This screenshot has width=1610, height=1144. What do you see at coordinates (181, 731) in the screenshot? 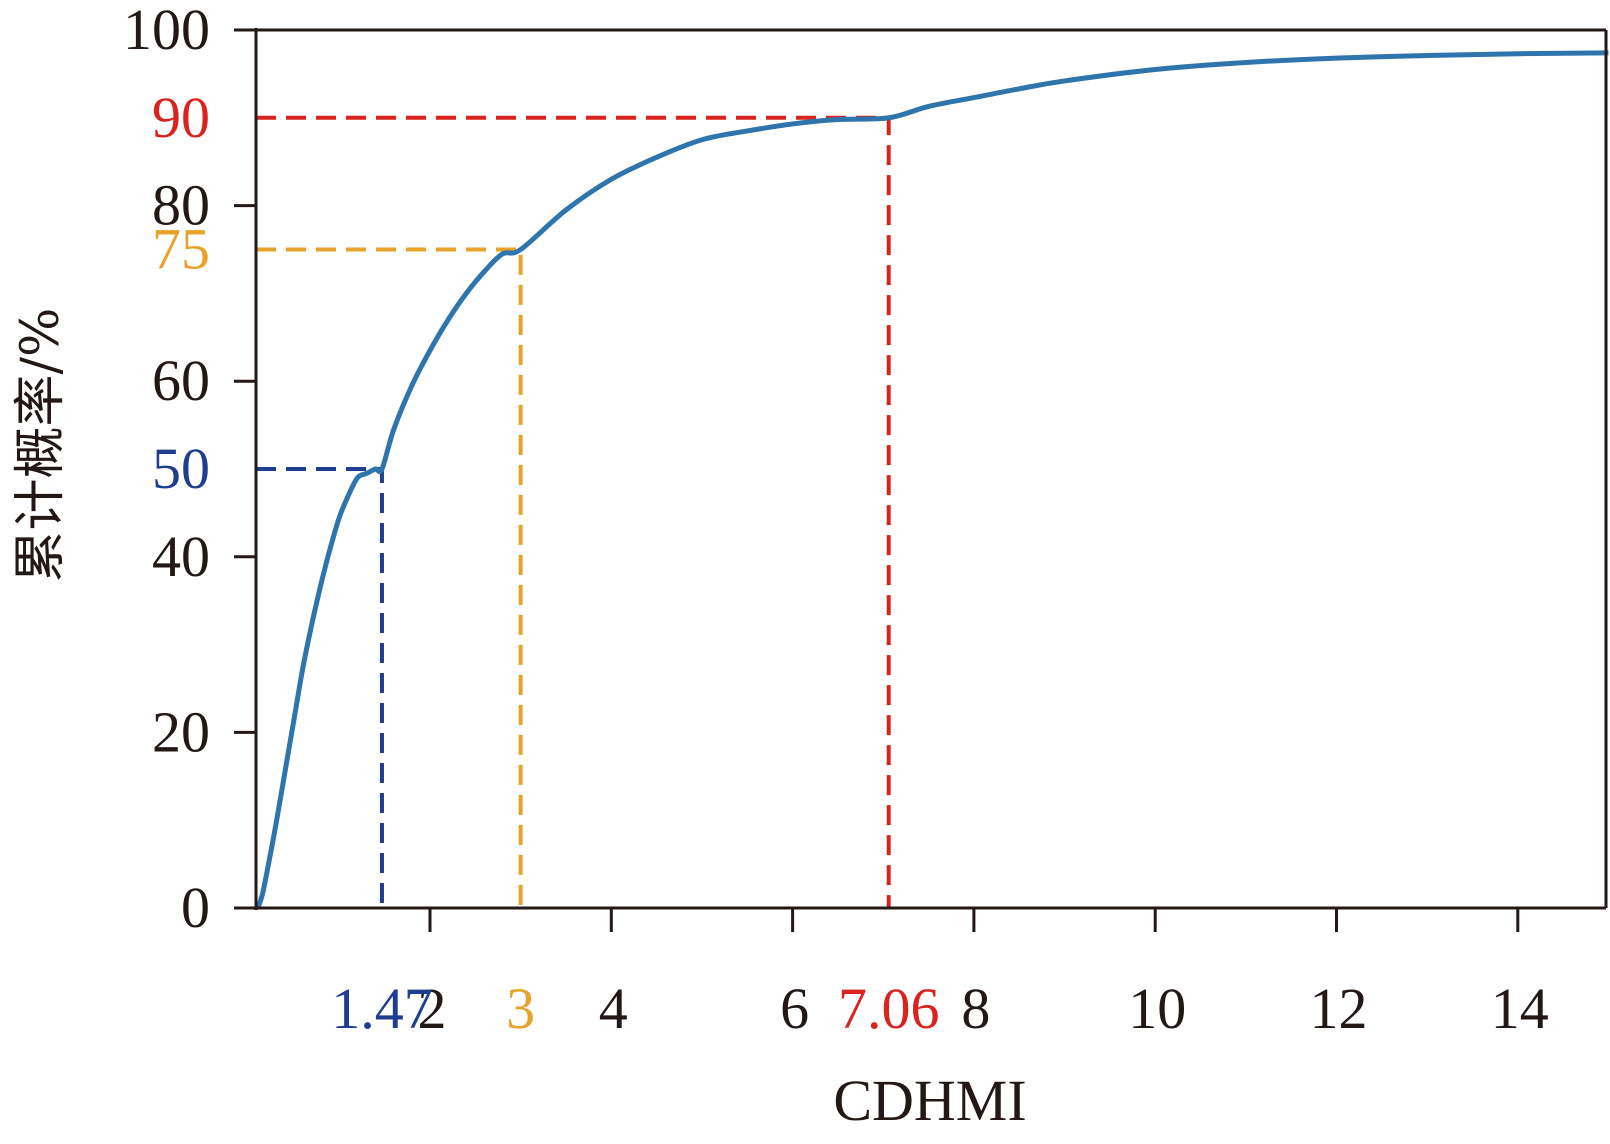
I see `y-tick-label: 20` at bounding box center [181, 731].